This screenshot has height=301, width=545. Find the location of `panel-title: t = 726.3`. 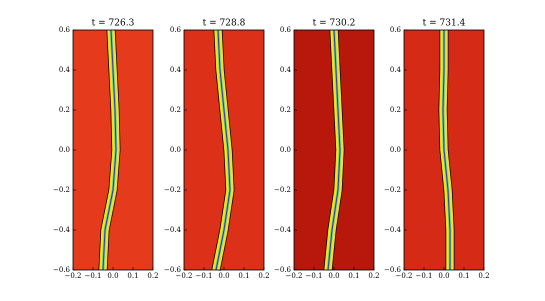

panel-title: t = 726.3 is located at coordinates (113, 24).